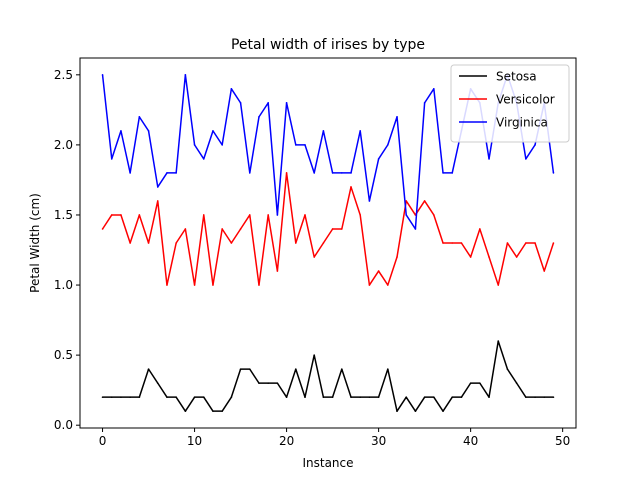  What do you see at coordinates (328, 45) in the screenshot?
I see `chart-title: Petal width of irises by type` at bounding box center [328, 45].